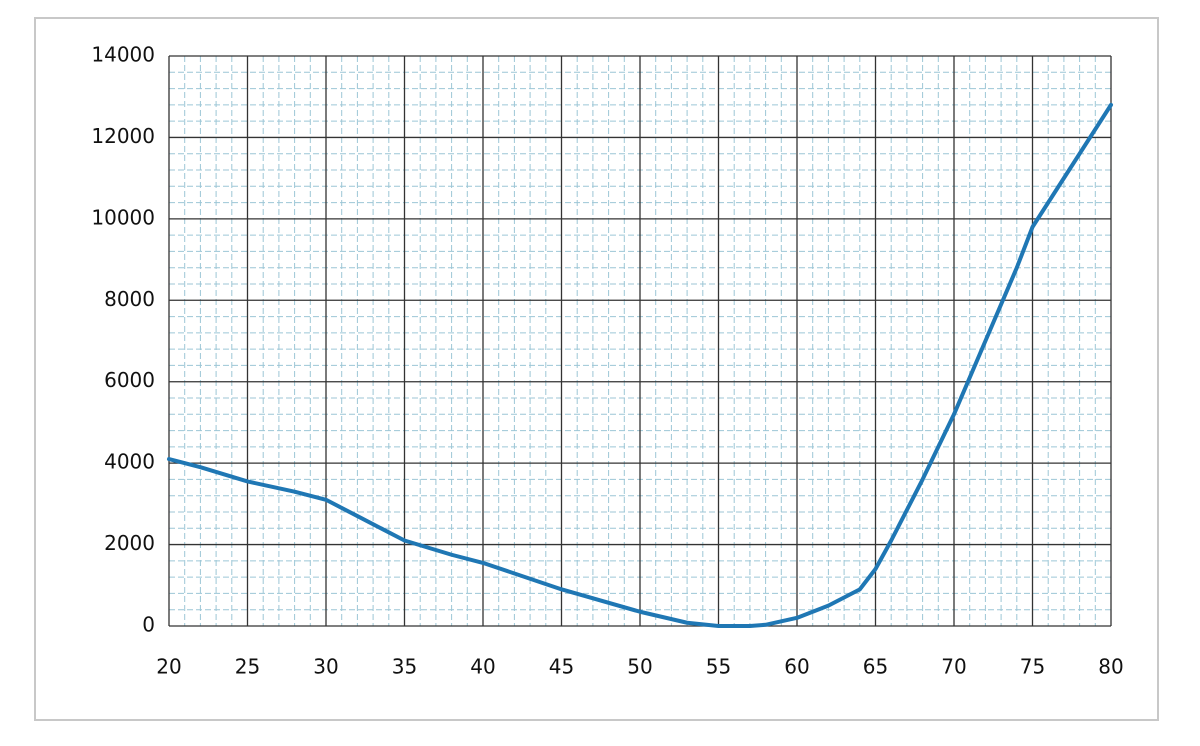  I want to click on x-tick-label: 80, so click(1110, 667).